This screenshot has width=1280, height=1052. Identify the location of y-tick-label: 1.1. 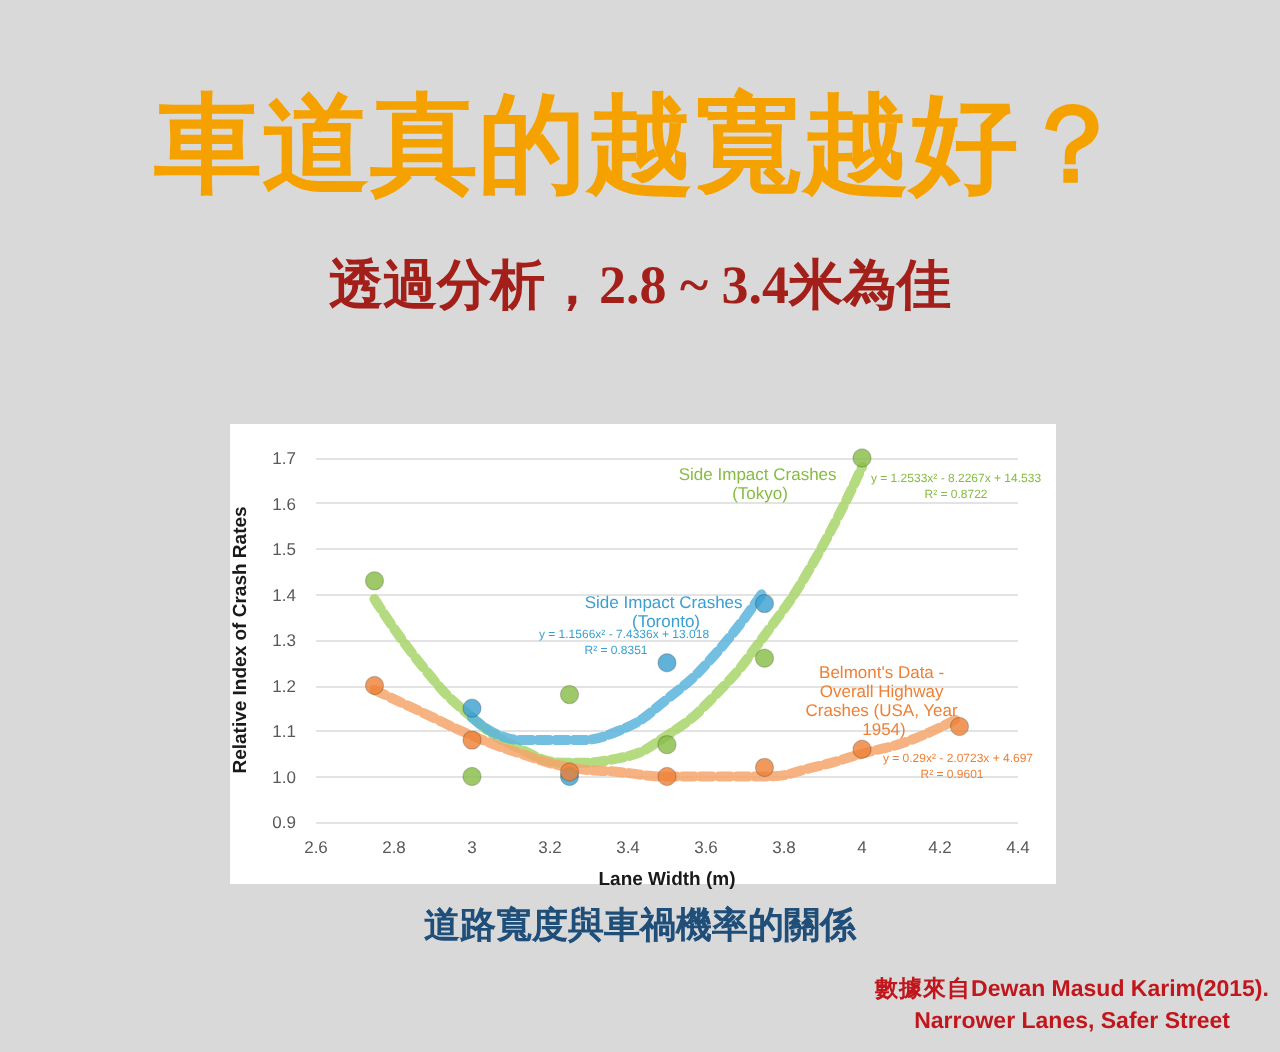
(284, 731).